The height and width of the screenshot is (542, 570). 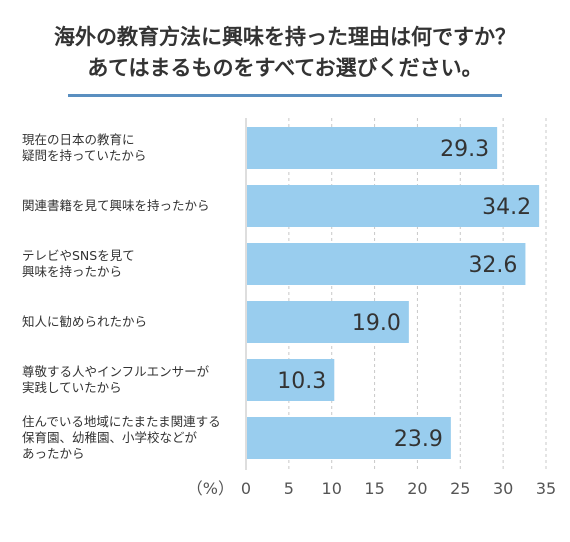 What do you see at coordinates (53, 453) in the screenshot?
I see `category-label-5-2: あったから` at bounding box center [53, 453].